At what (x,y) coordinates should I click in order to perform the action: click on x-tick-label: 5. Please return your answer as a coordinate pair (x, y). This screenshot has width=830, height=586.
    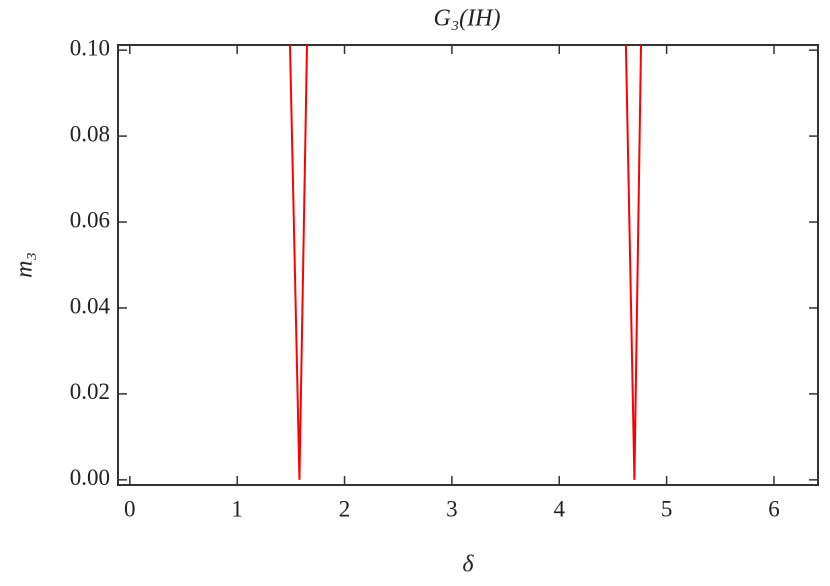
    Looking at the image, I should click on (667, 508).